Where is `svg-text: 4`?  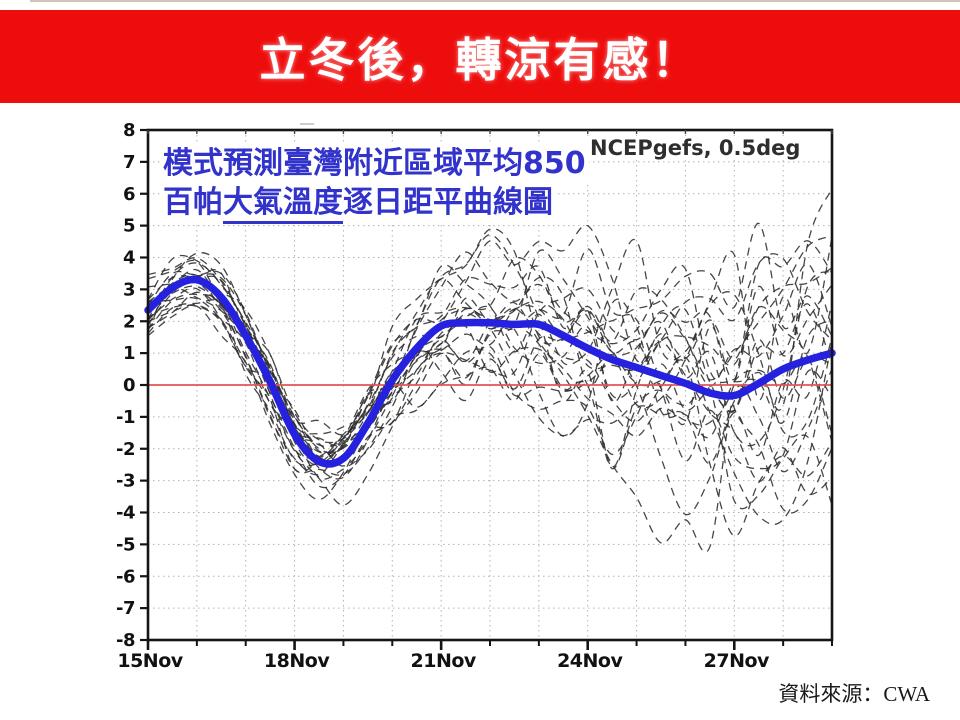 svg-text: 4 is located at coordinates (129, 258).